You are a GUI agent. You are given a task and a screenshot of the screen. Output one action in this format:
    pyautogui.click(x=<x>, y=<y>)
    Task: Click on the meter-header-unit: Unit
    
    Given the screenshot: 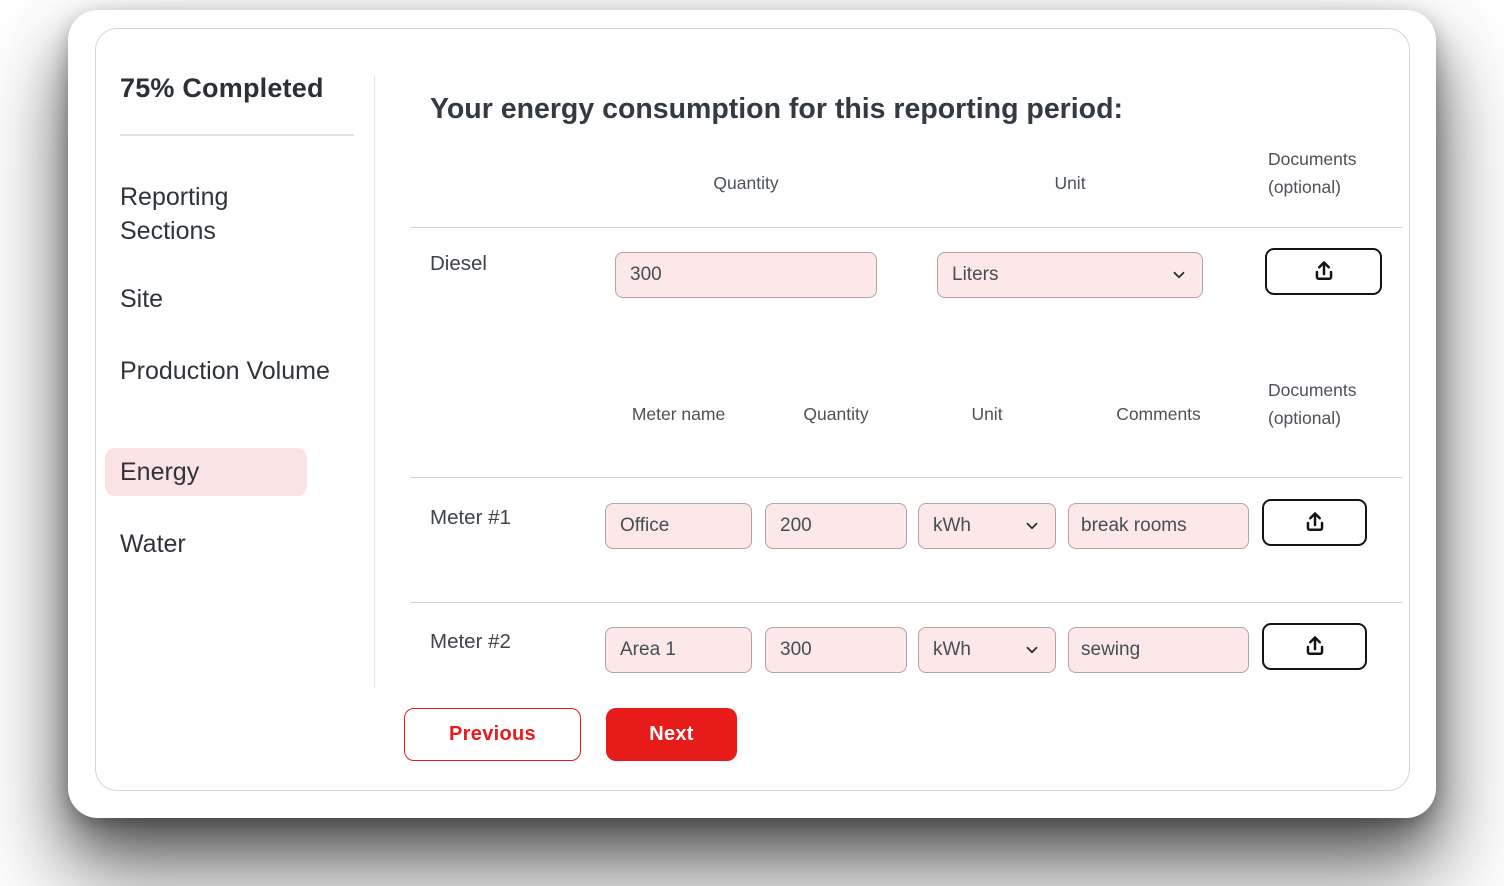 What is the action you would take?
    pyautogui.click(x=987, y=414)
    